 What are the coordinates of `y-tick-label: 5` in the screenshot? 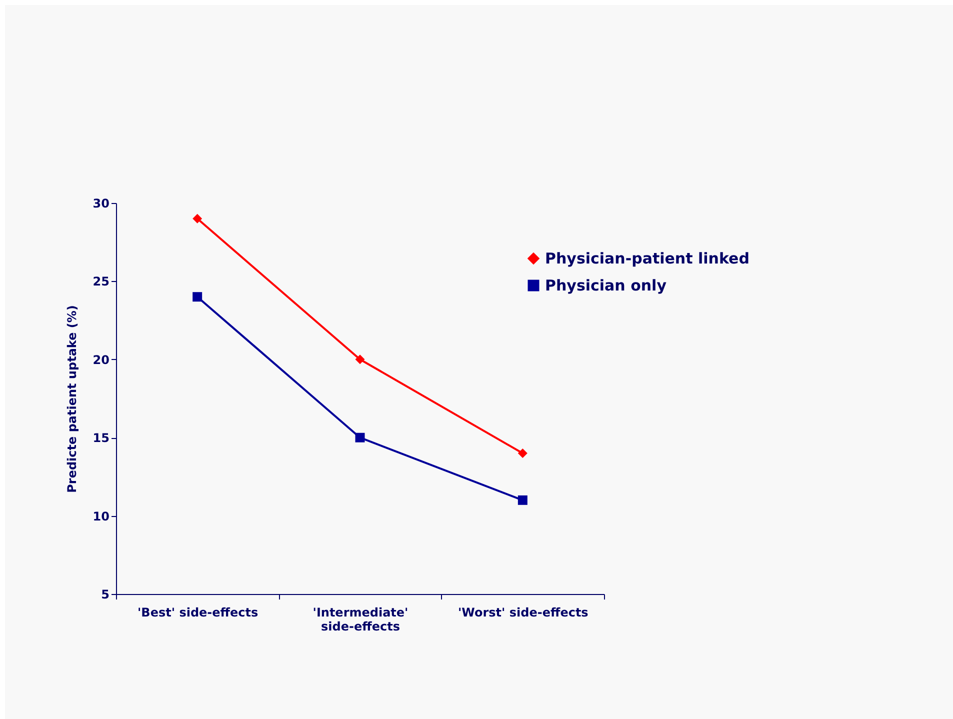 It's located at (105, 595).